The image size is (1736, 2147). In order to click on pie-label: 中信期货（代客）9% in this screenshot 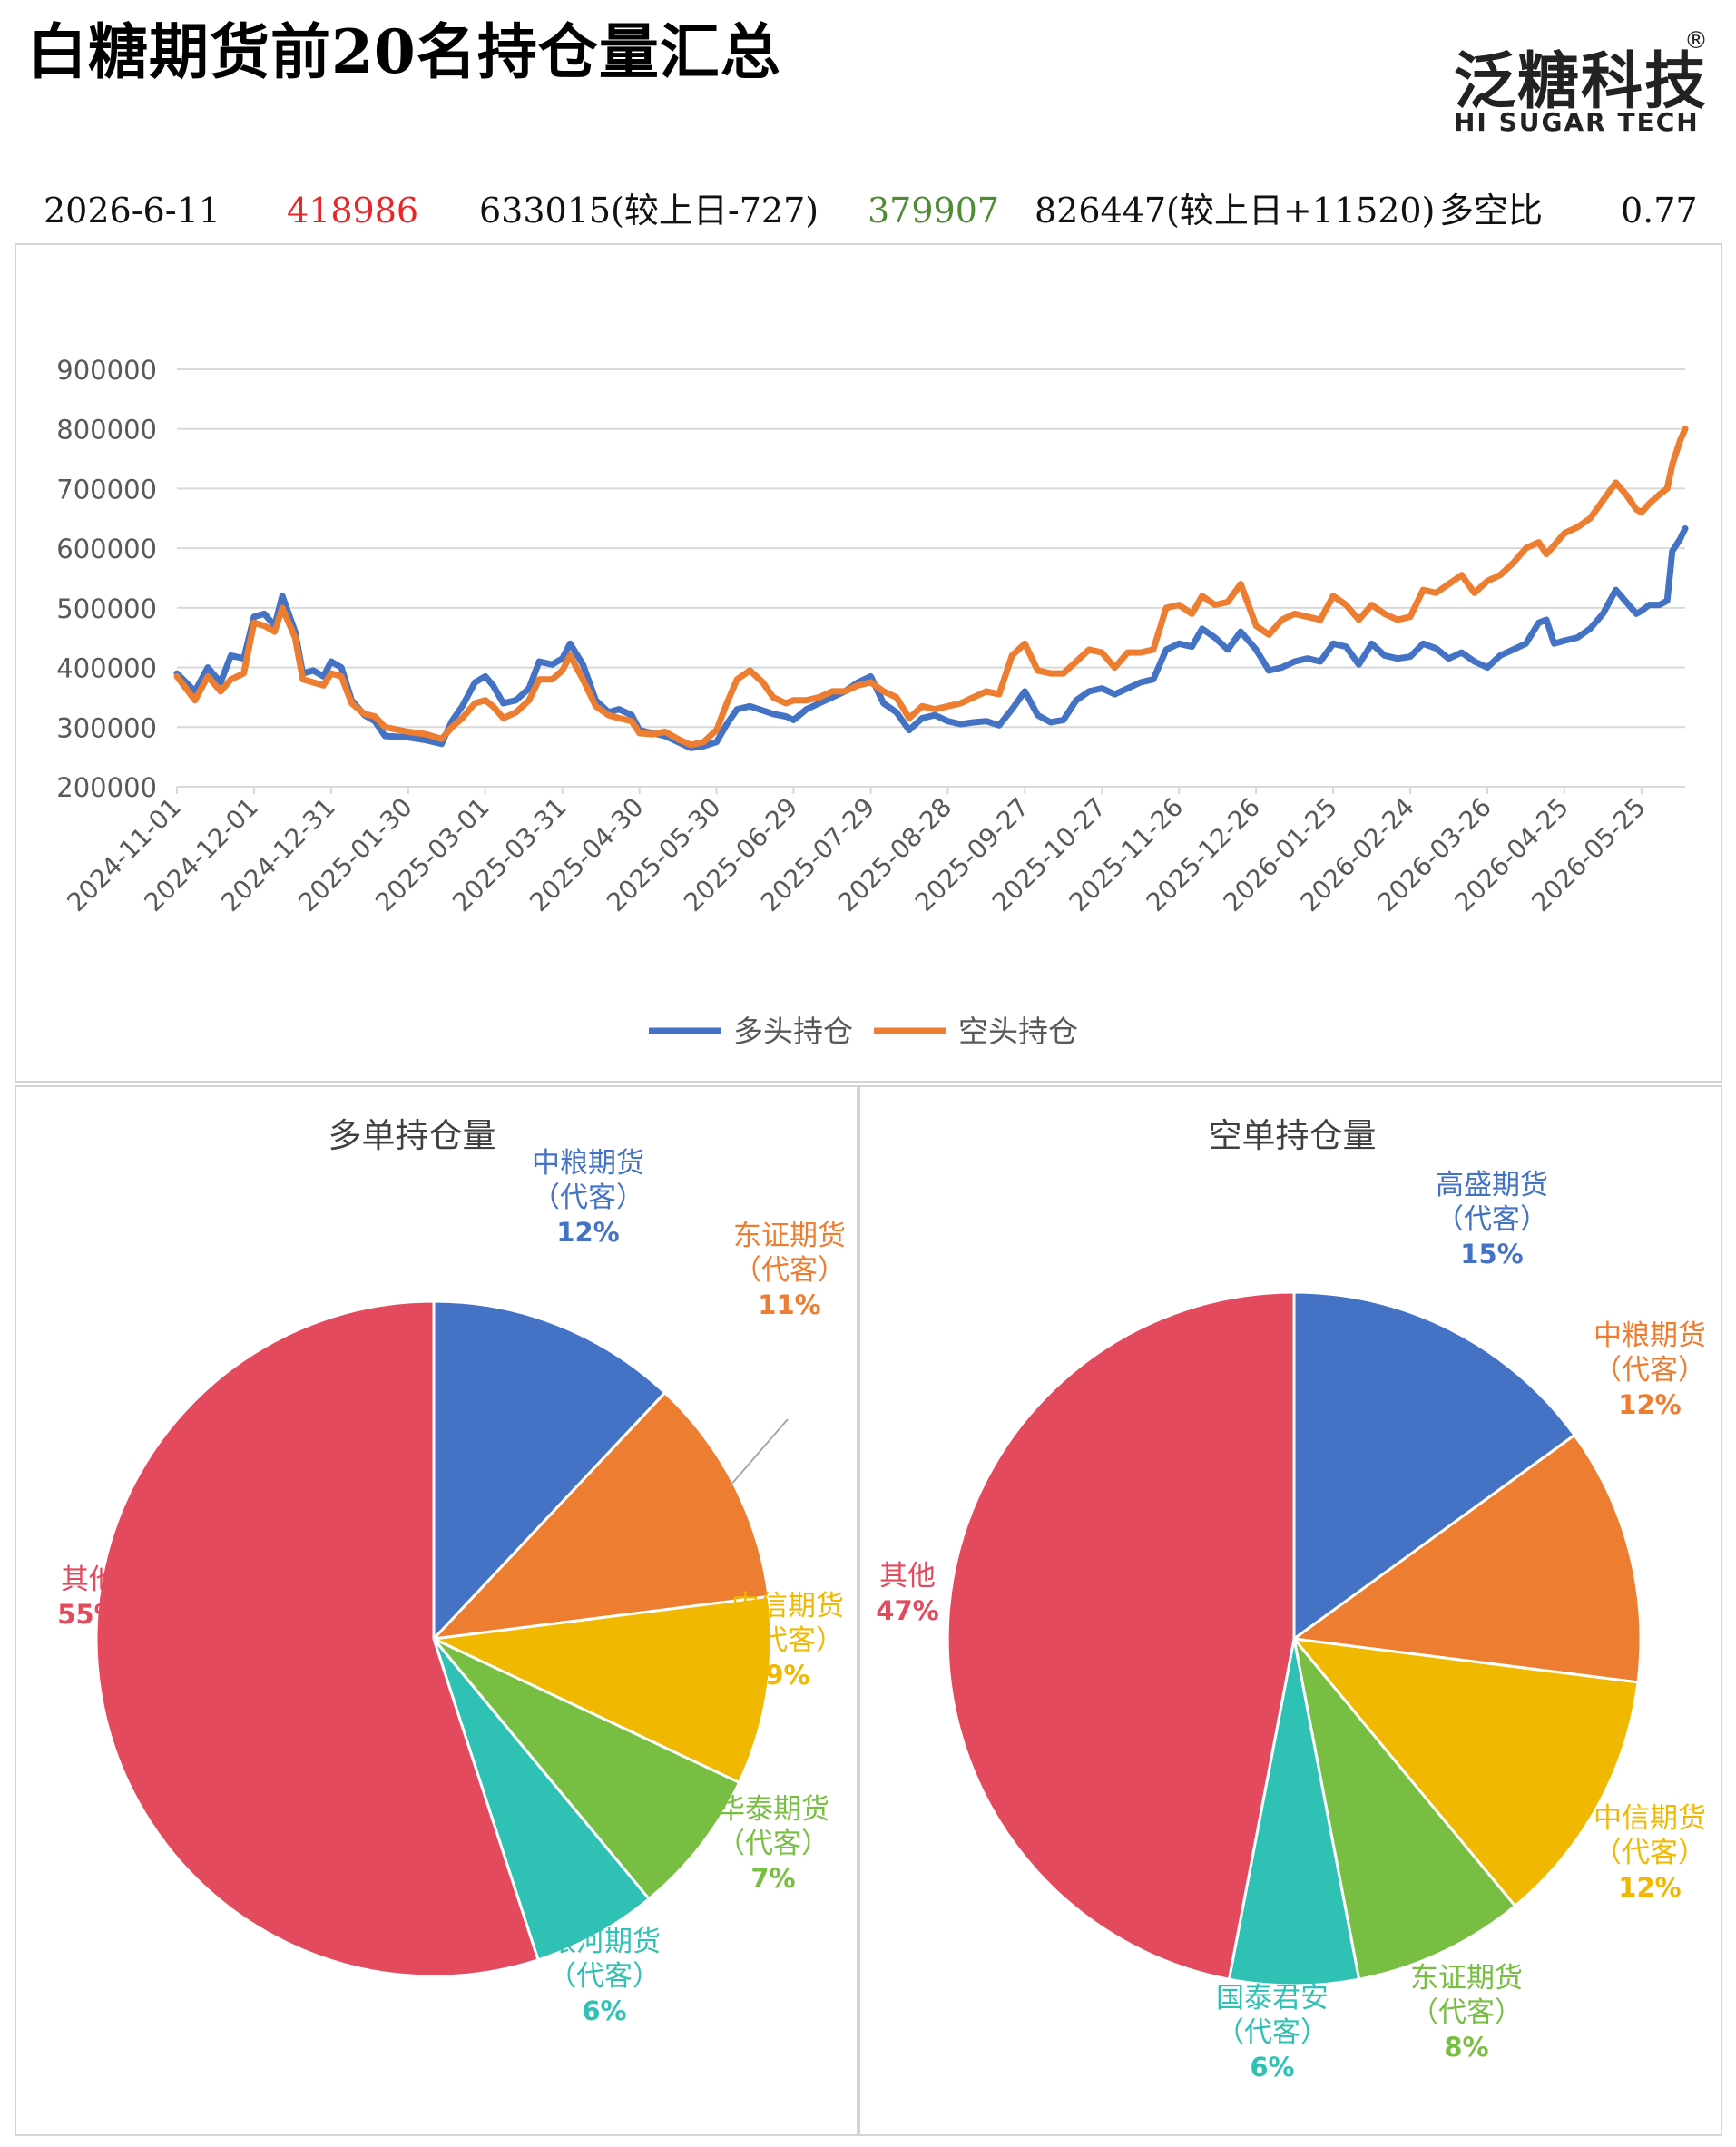, I will do `click(787, 1640)`.